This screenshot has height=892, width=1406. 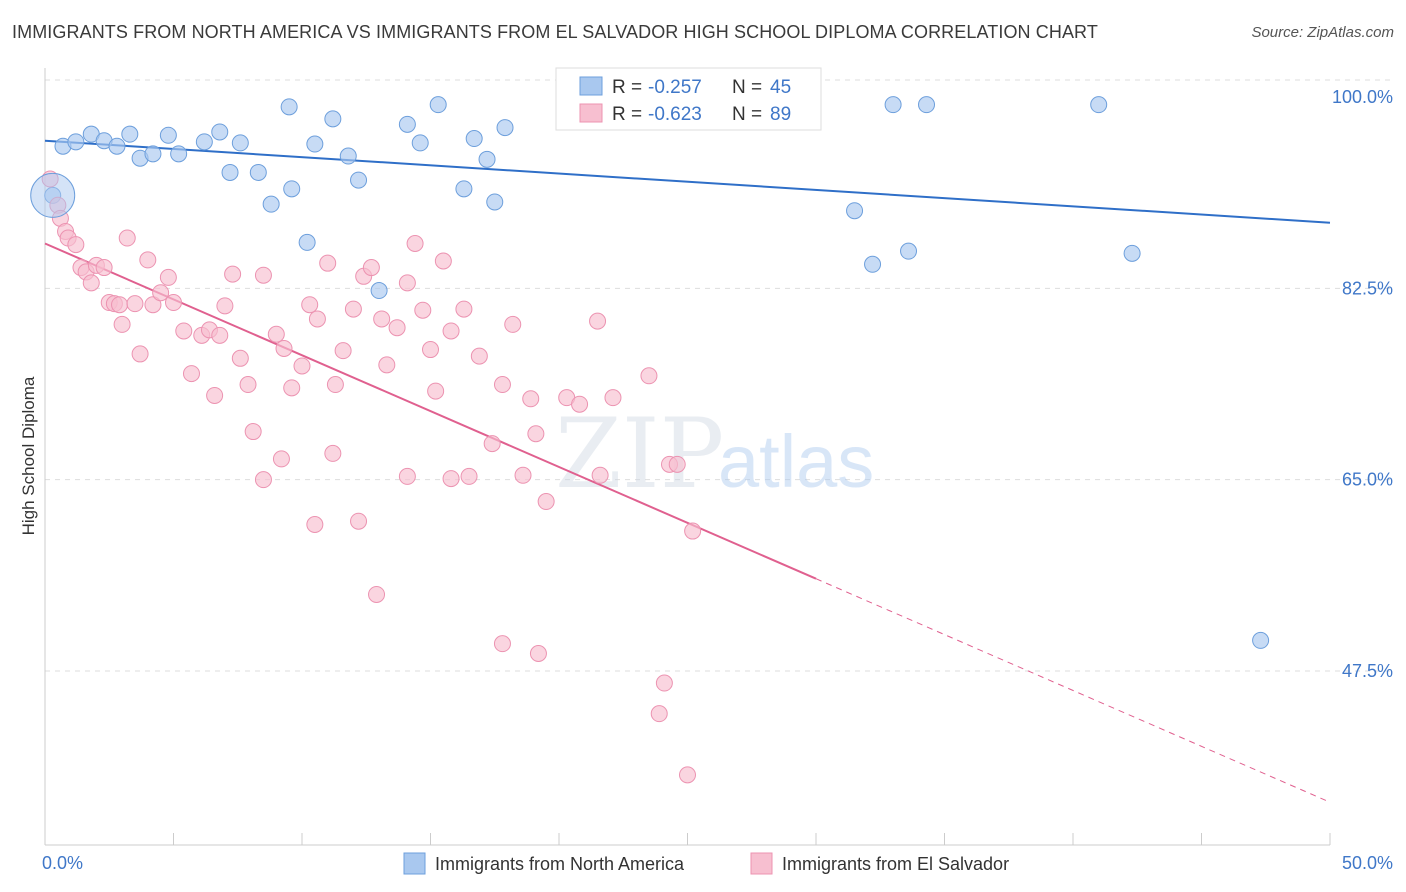 What do you see at coordinates (53, 195) in the screenshot?
I see `point-cluster-north-america` at bounding box center [53, 195].